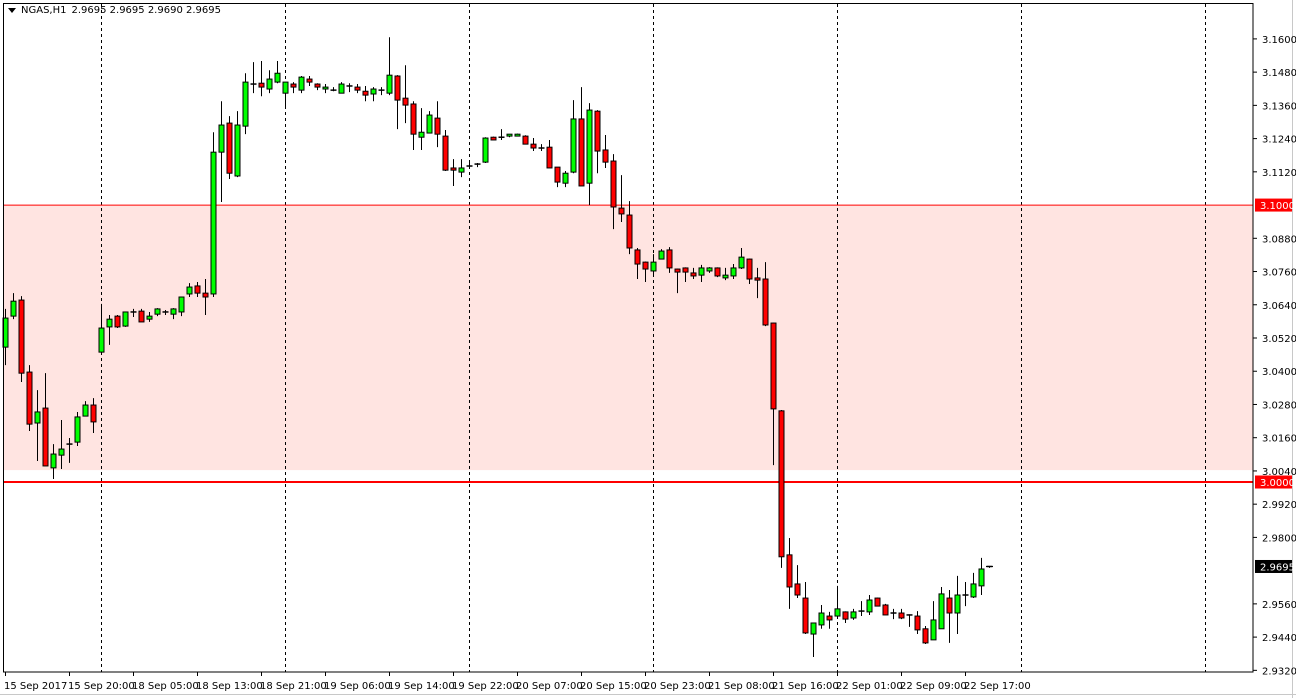 The width and height of the screenshot is (1296, 698). I want to click on y-tick-label: 2.9800, so click(1279, 538).